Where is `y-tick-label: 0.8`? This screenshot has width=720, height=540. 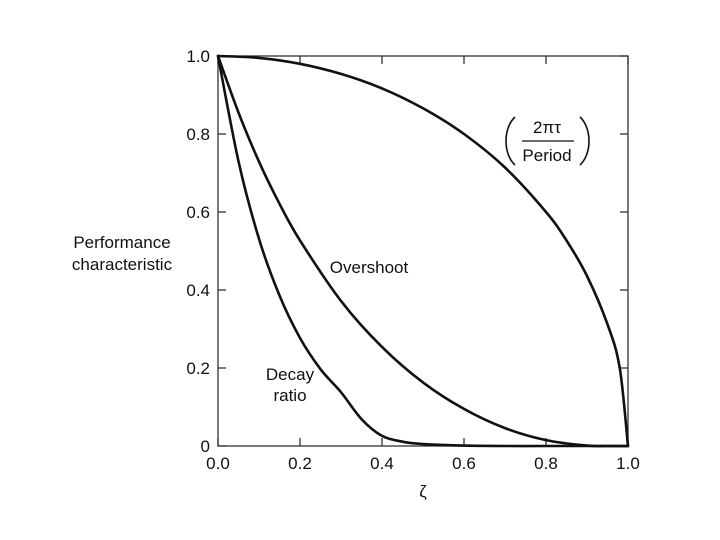
y-tick-label: 0.8 is located at coordinates (198, 134).